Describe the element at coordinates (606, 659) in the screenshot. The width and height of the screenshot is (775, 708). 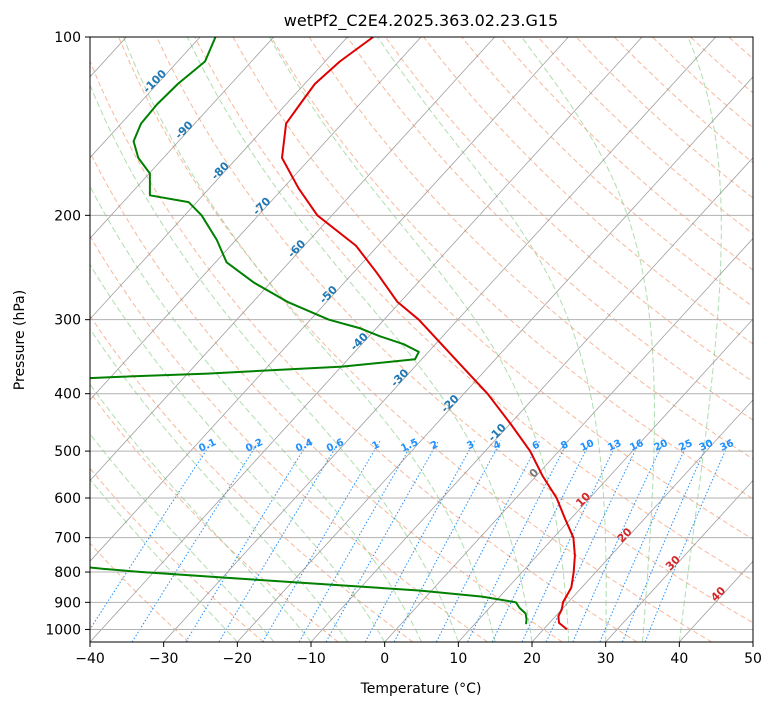
I see `x-tick-label: 30` at that location.